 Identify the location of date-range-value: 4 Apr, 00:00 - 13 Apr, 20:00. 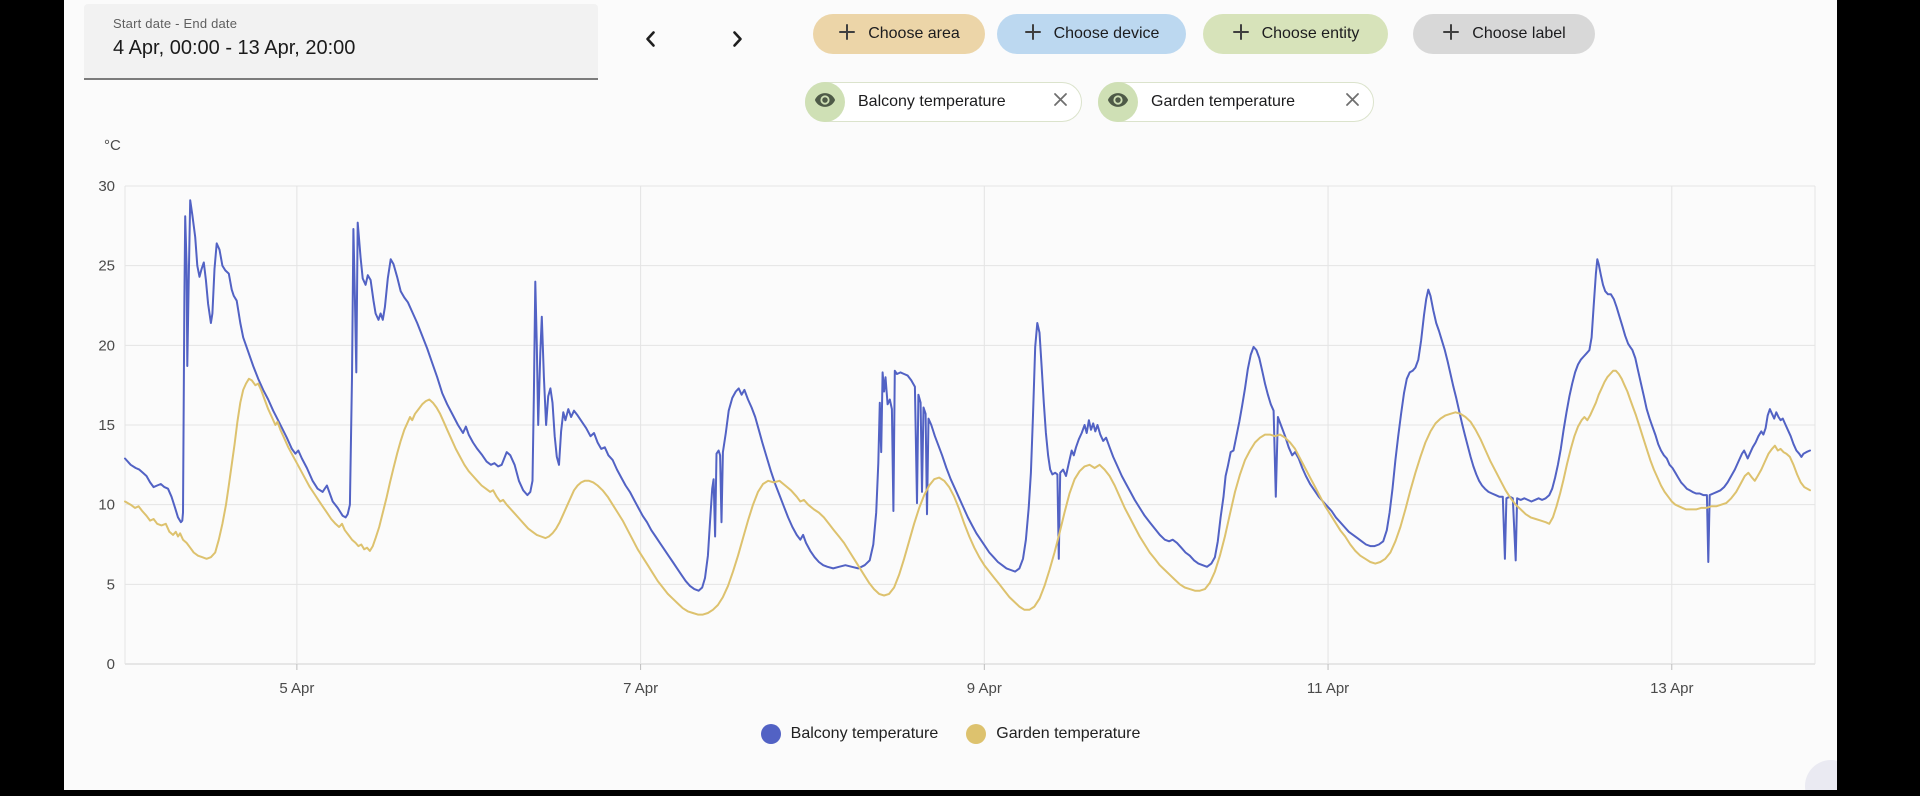
(234, 48).